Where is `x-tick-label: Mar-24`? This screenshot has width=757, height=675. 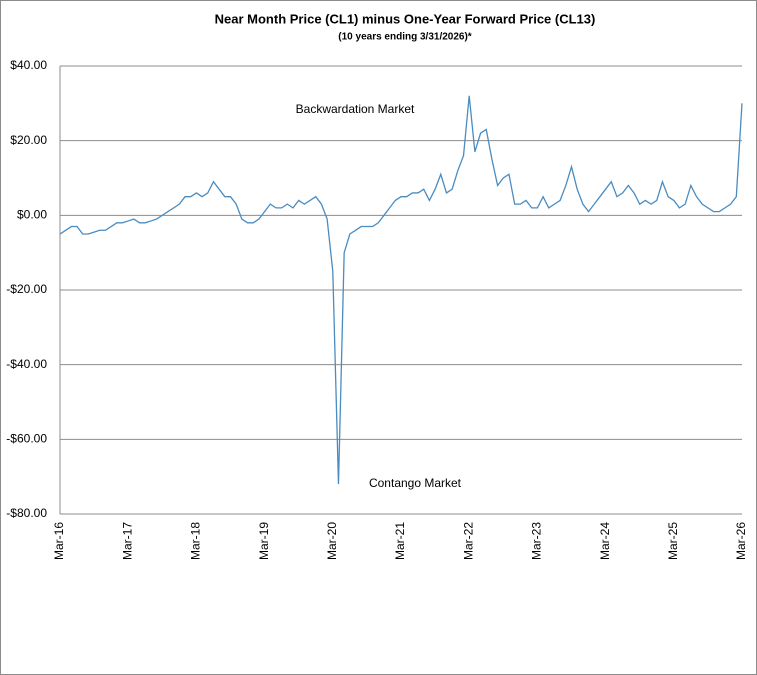
x-tick-label: Mar-24 is located at coordinates (605, 541).